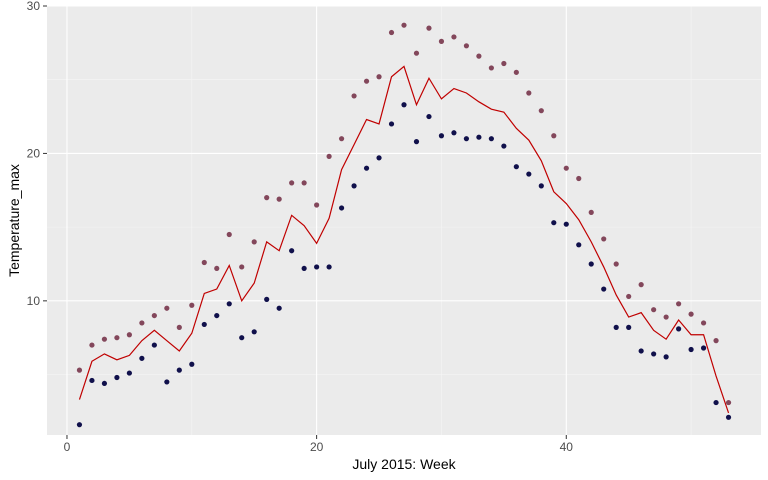  Describe the element at coordinates (404, 464) in the screenshot. I see `x-axis-title: July 2015: Week` at that location.